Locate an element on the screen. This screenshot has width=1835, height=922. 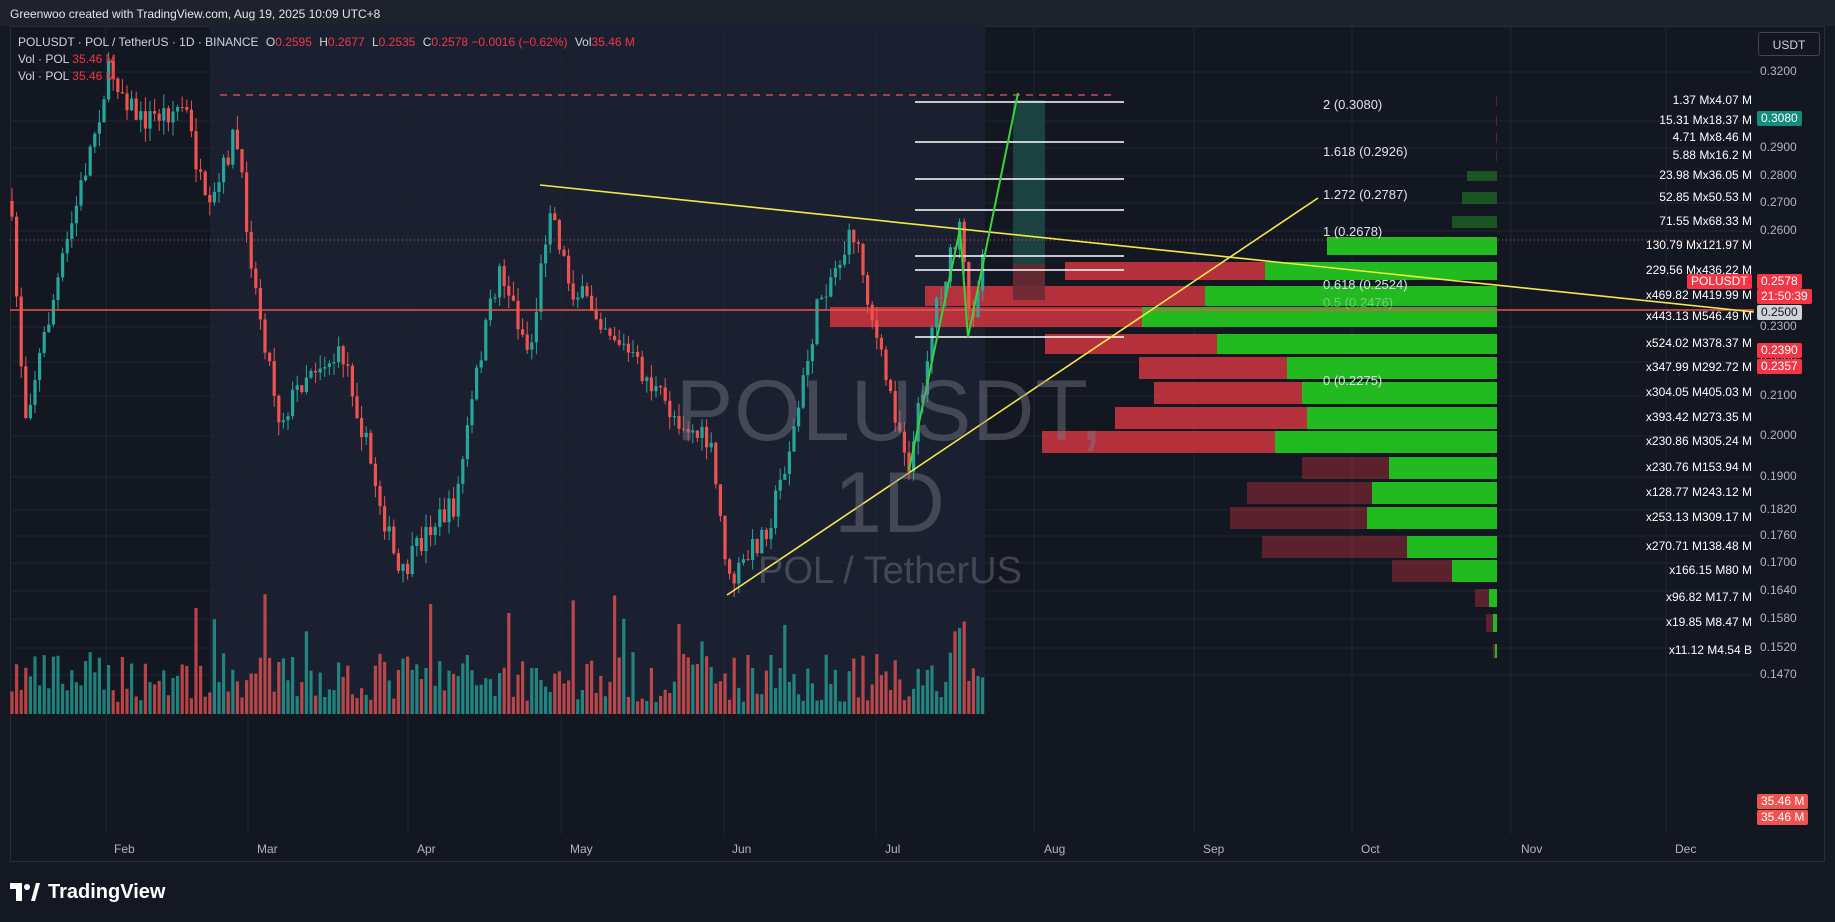
volume-profile-value: x393.42 M273.35 M is located at coordinates (1698, 417).